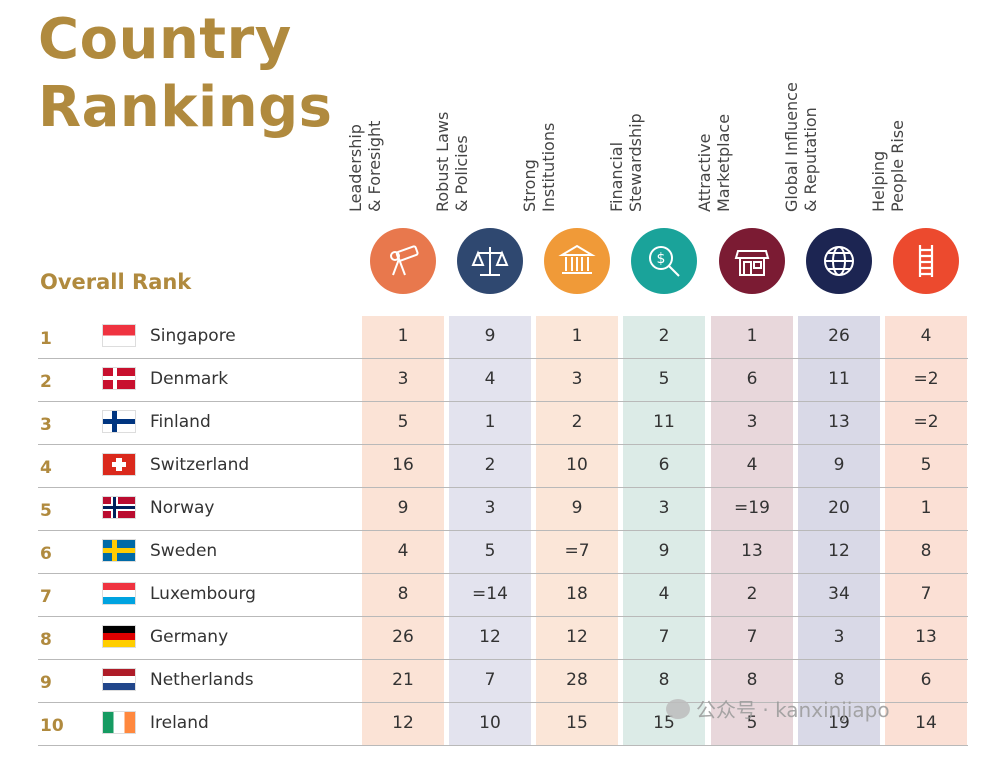 The height and width of the screenshot is (759, 985). I want to click on overall-rank: 9, so click(46, 683).